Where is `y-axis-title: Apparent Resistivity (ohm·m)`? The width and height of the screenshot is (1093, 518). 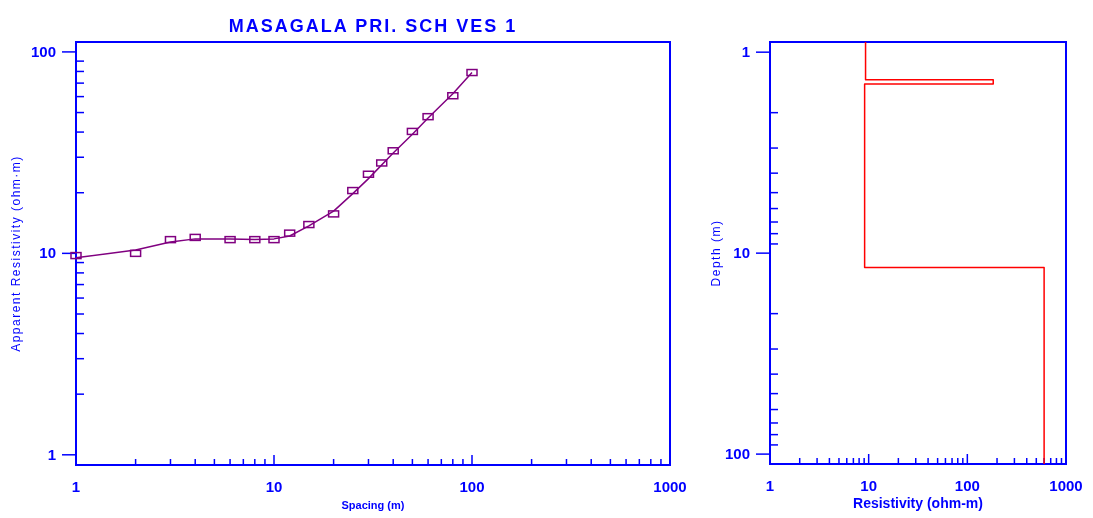 y-axis-title: Apparent Resistivity (ohm·m) is located at coordinates (16, 253).